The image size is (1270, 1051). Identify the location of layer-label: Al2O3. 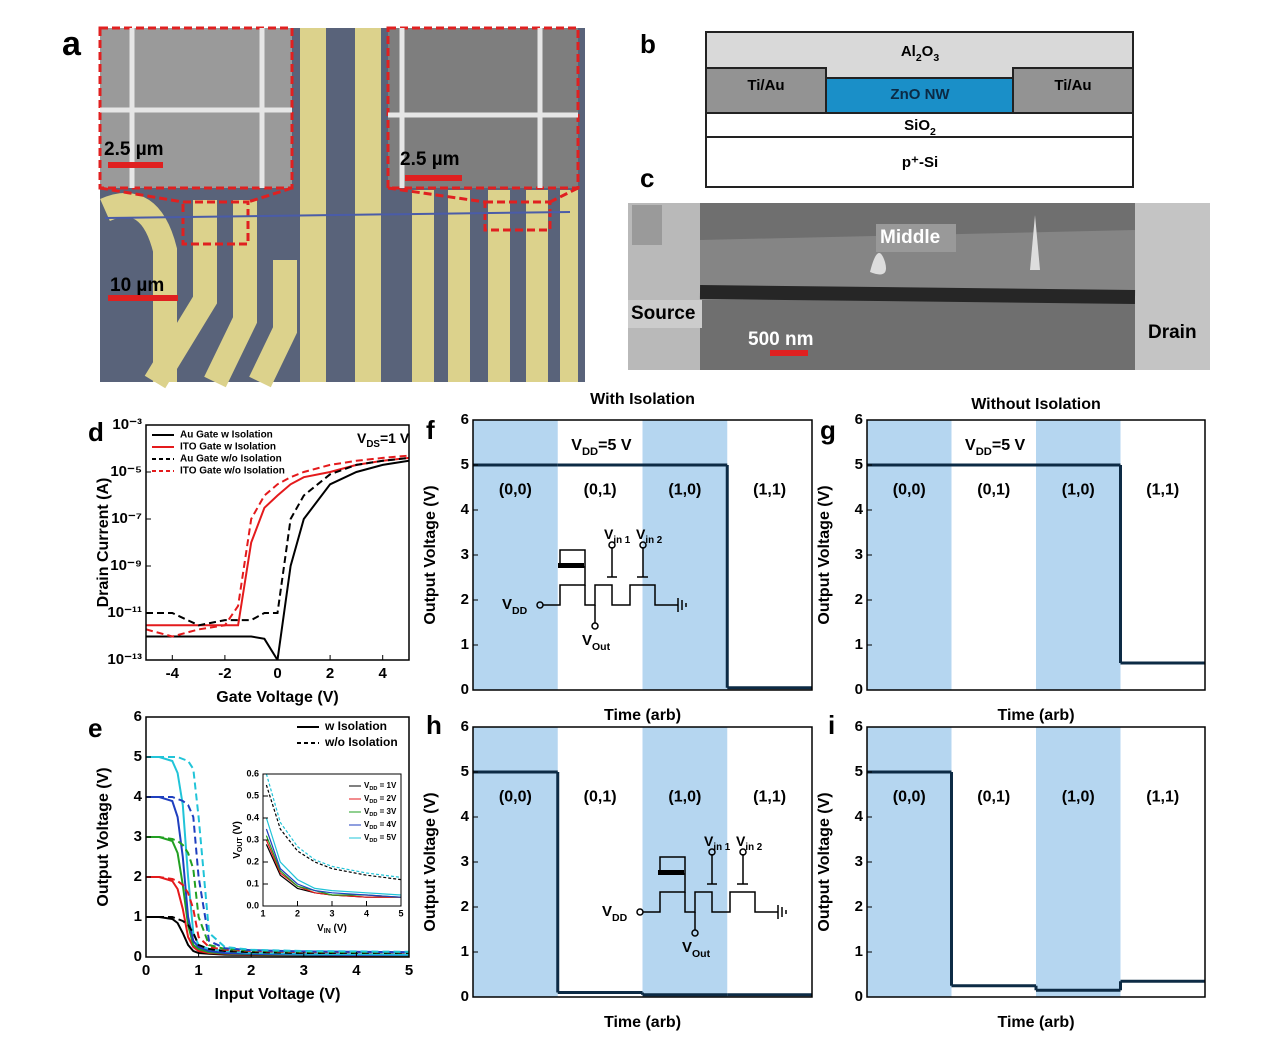
(920, 53).